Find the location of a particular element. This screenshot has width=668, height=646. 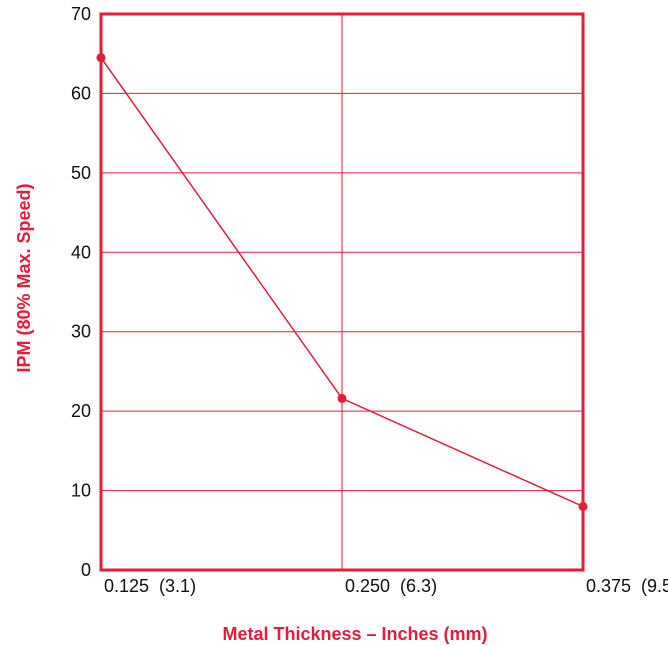

x-tick-label: 0.125 (3.1) is located at coordinates (150, 586).